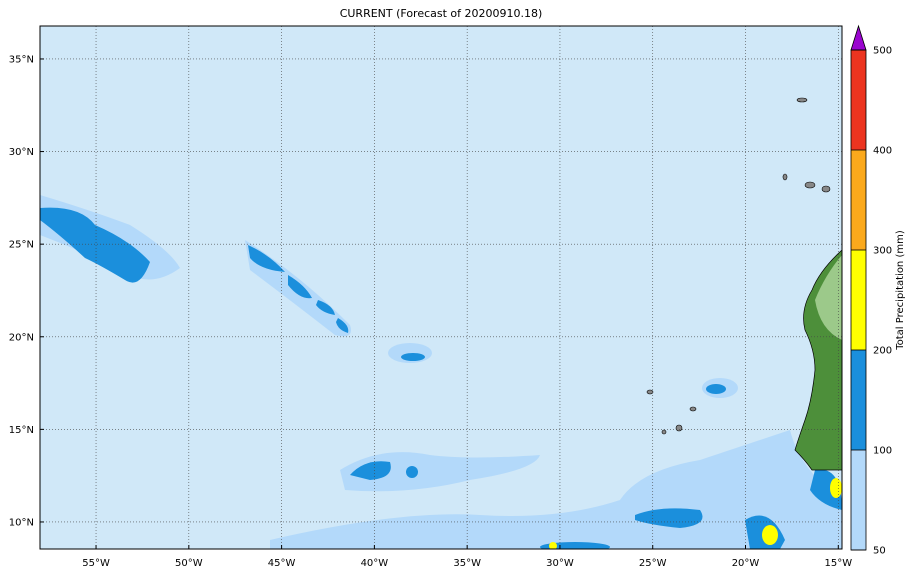  I want to click on x-tick-label: 50°W, so click(189, 563).